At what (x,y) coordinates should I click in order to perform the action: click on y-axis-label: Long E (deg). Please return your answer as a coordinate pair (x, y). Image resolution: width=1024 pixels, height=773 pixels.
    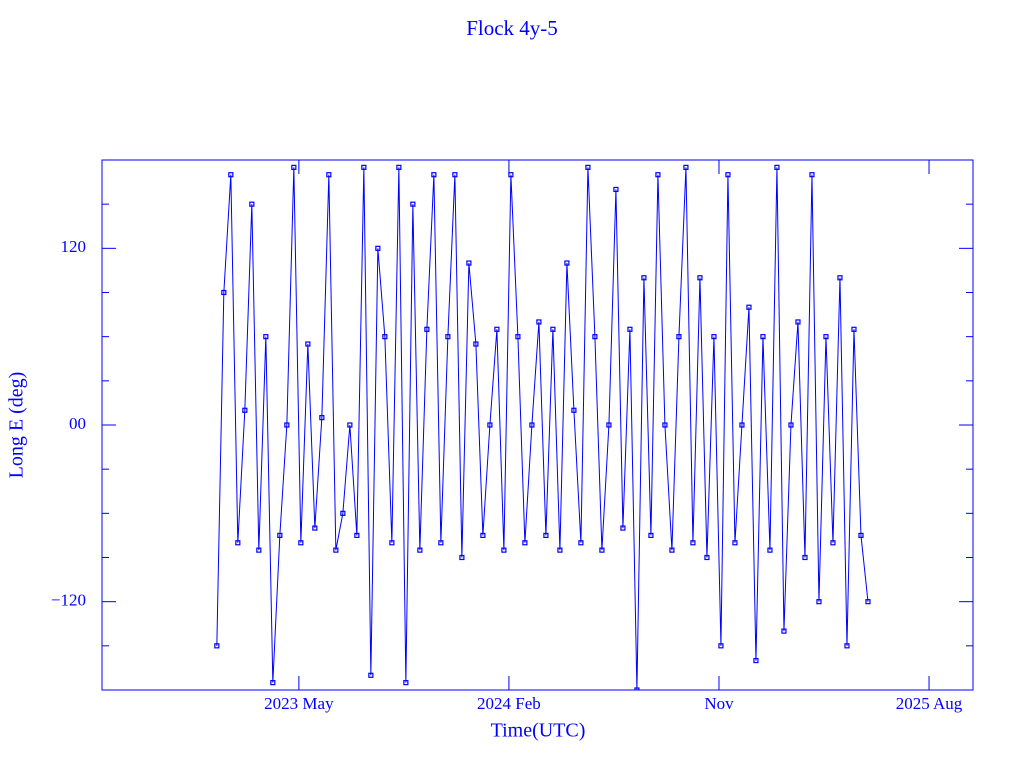
    Looking at the image, I should click on (17, 425).